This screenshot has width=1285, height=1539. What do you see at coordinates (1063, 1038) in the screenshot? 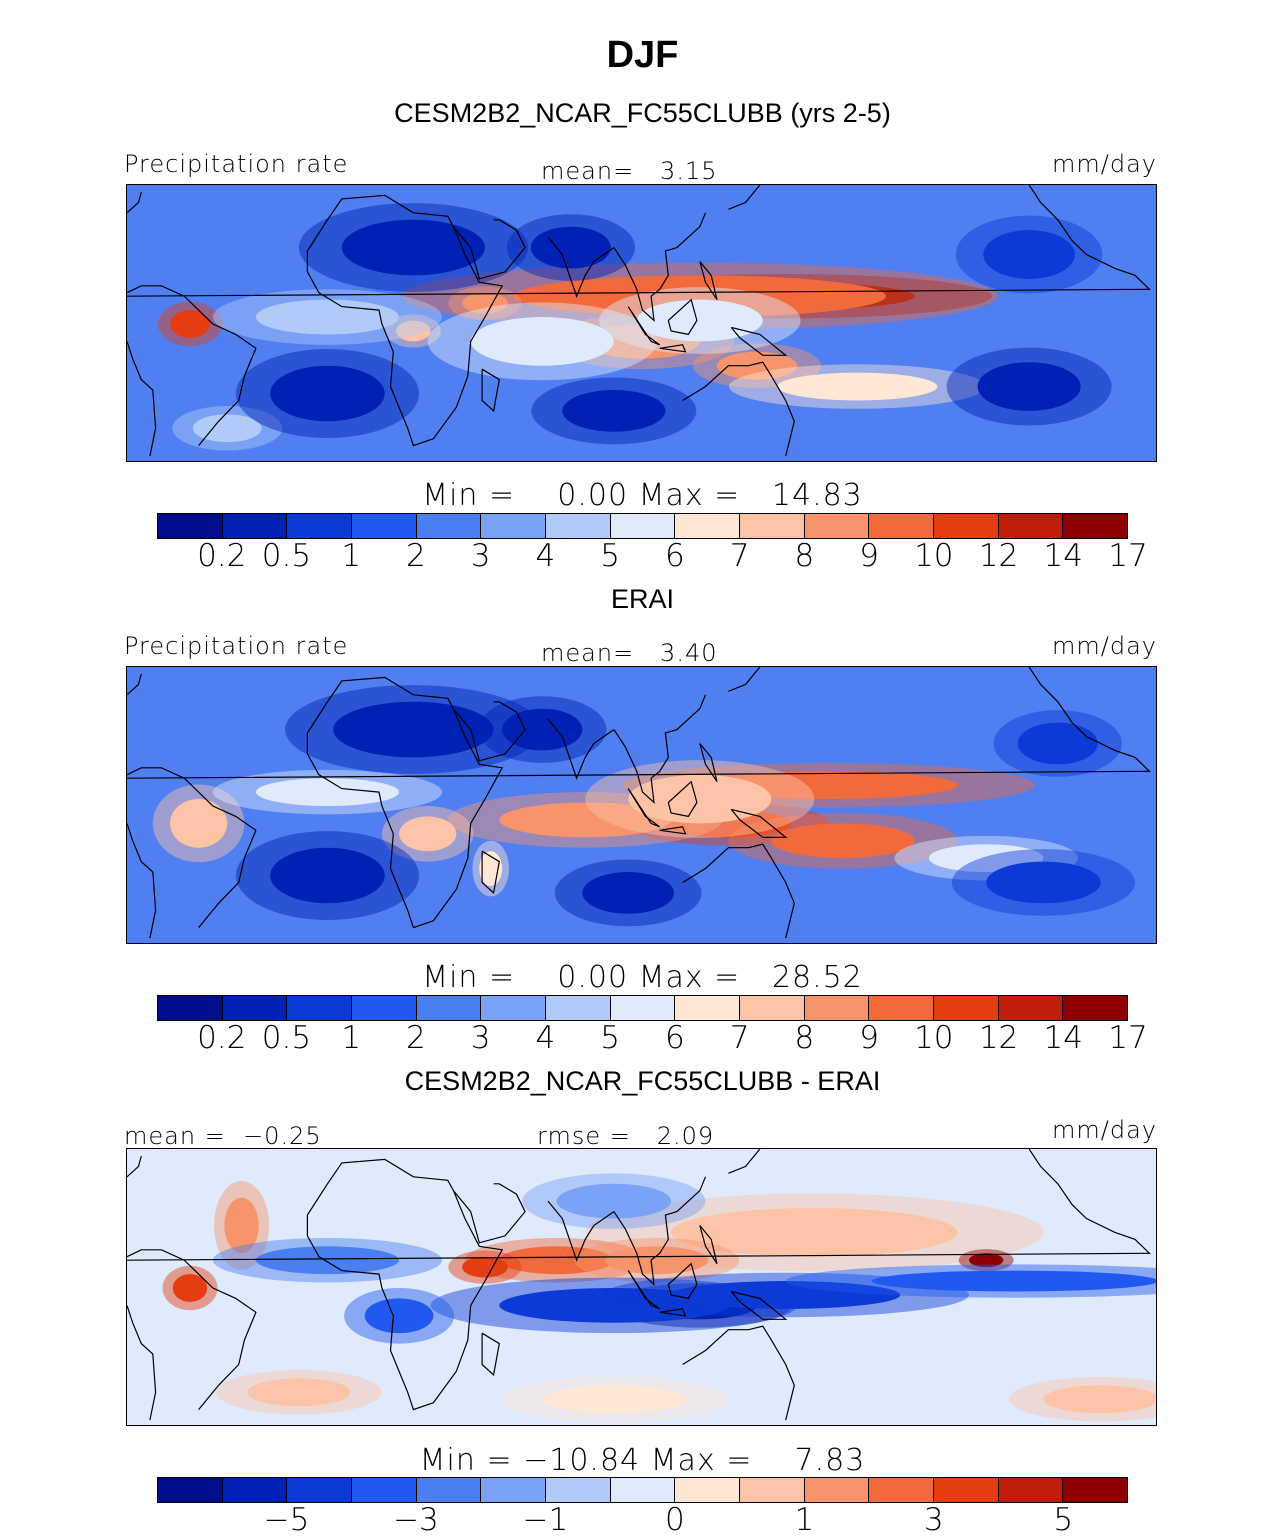
I see `panel-2-tick-label: 14` at bounding box center [1063, 1038].